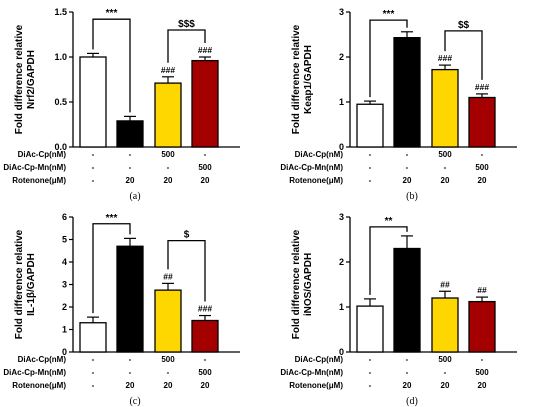 Image resolution: width=550 pixels, height=407 pixels. What do you see at coordinates (412, 196) in the screenshot?
I see `panel-caption: (b)` at bounding box center [412, 196].